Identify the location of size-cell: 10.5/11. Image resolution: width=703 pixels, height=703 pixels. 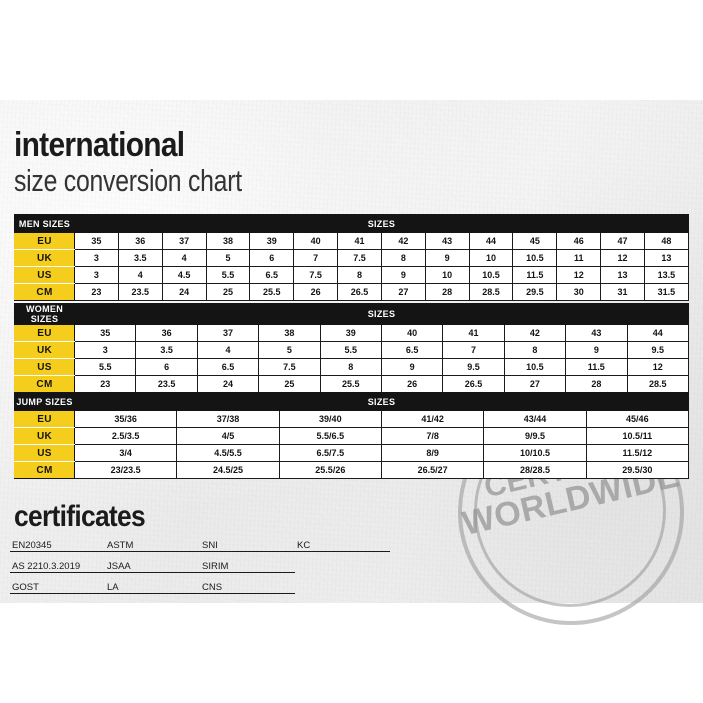
(637, 436).